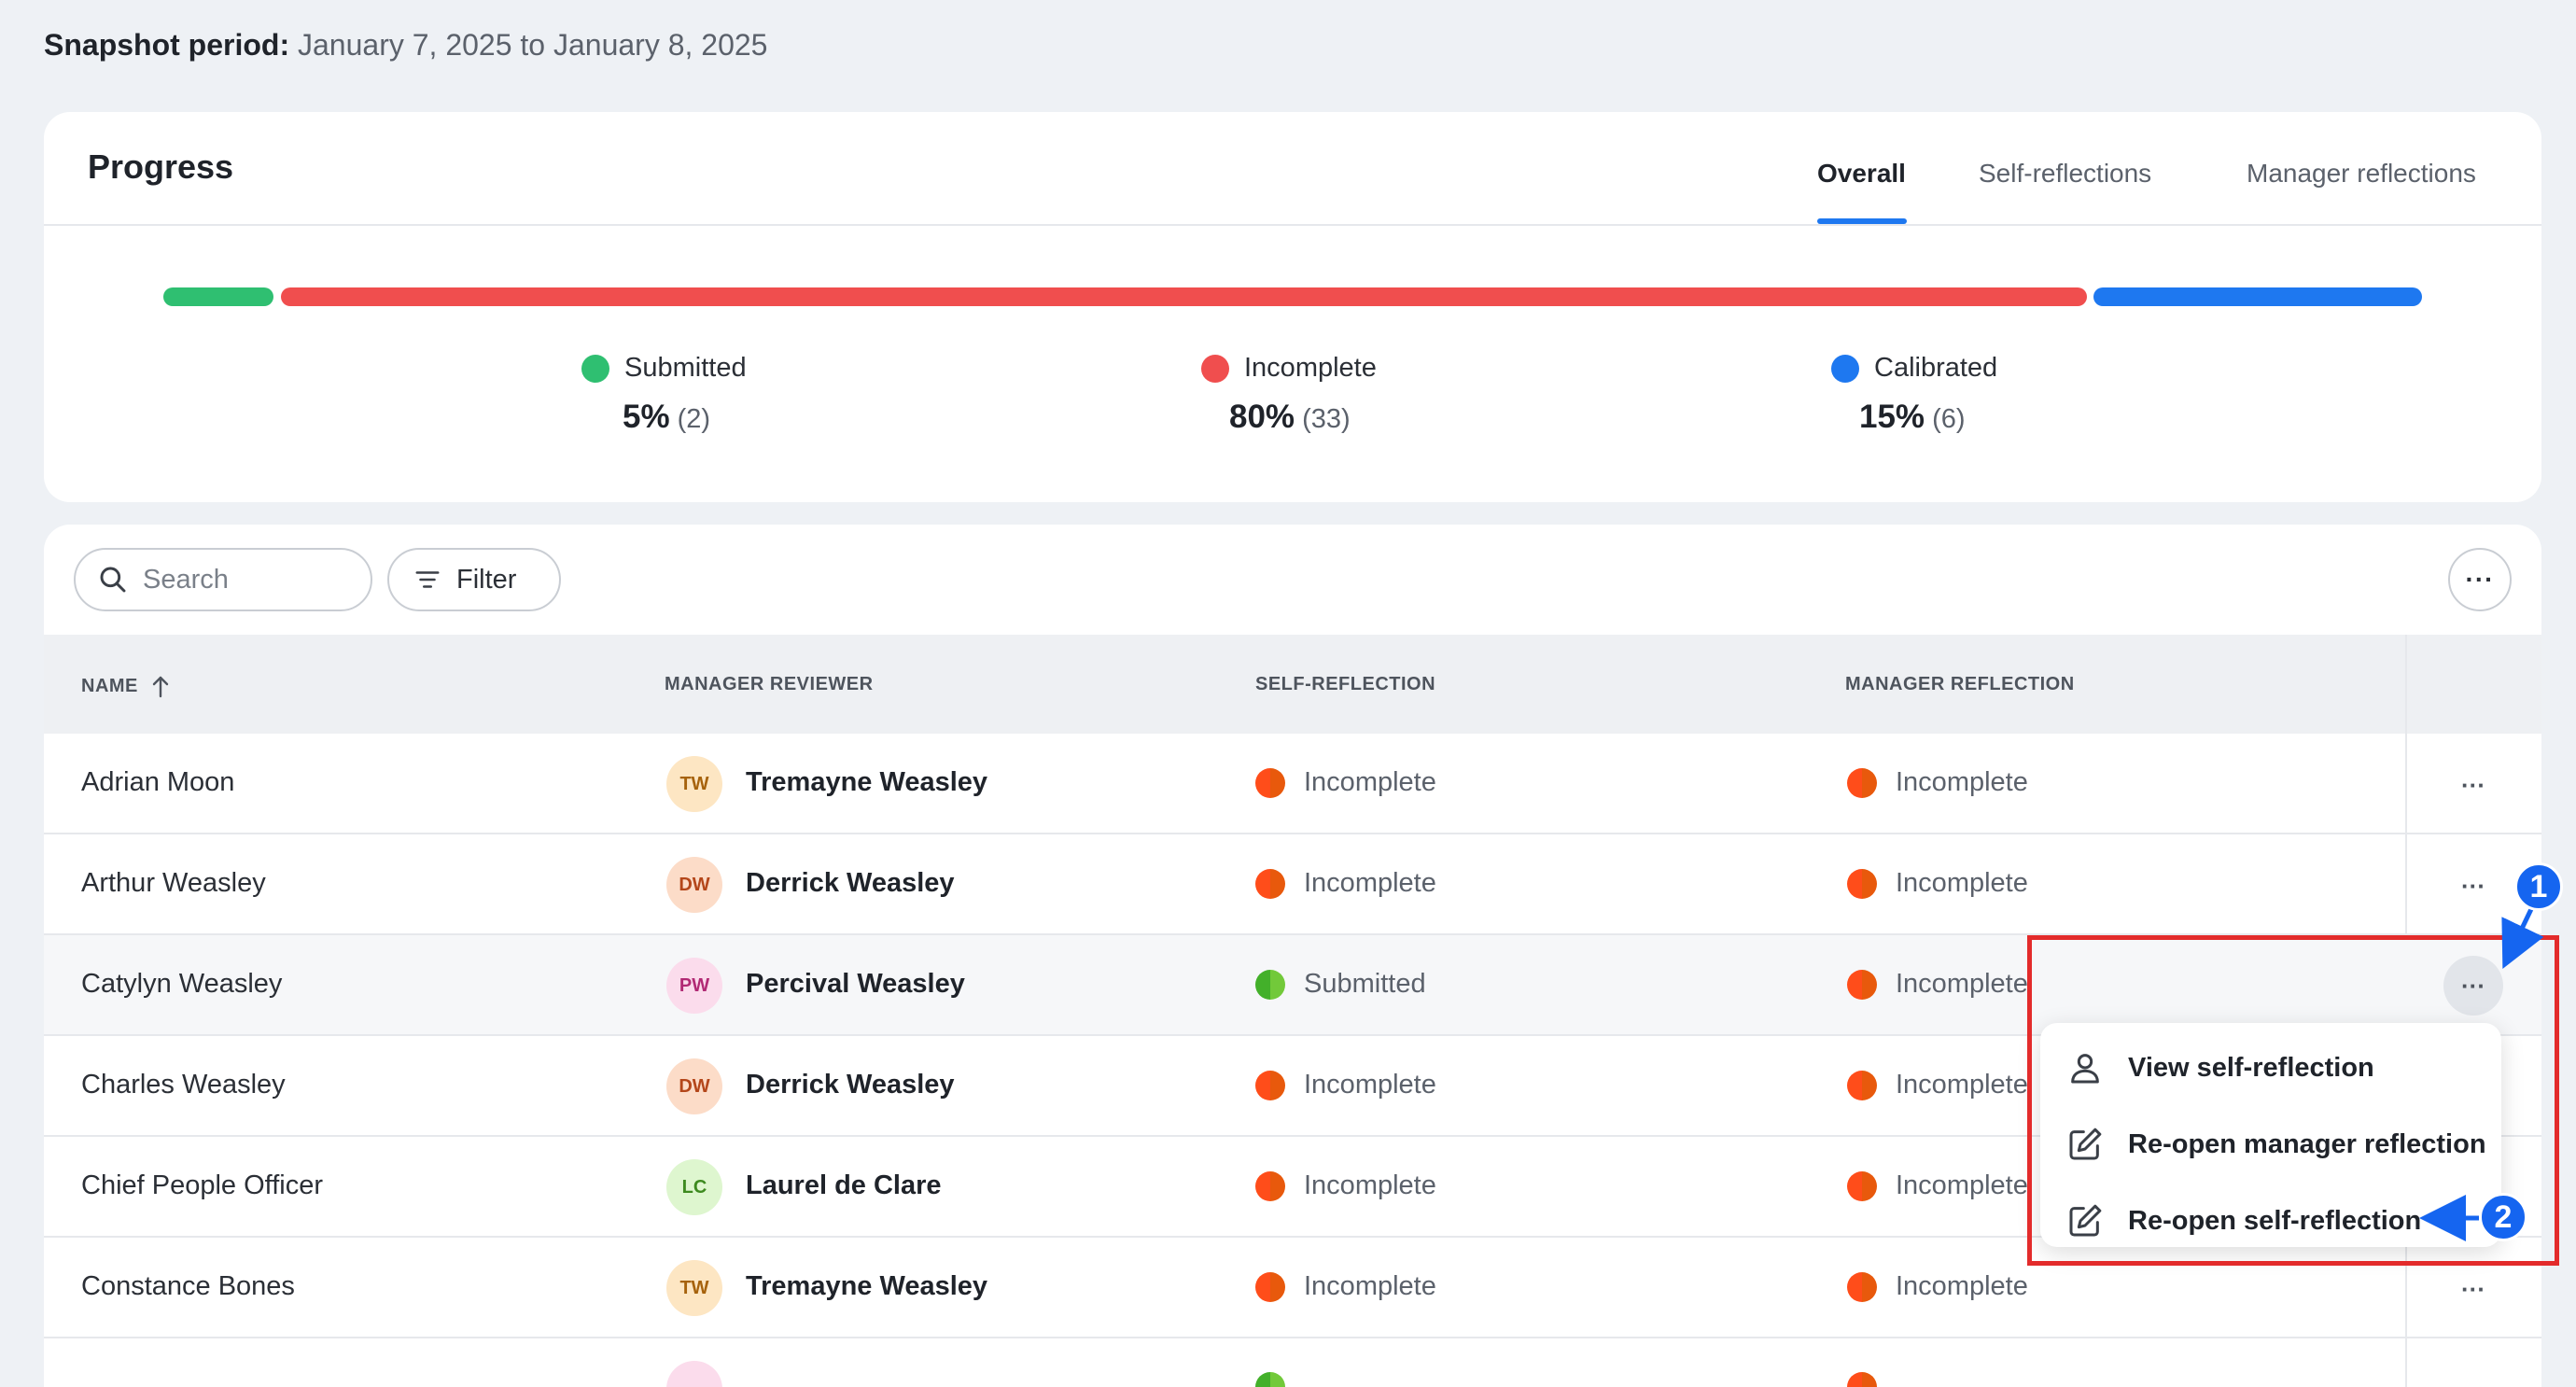 The width and height of the screenshot is (2576, 1387). I want to click on tab-self-reflections: Self-reflections, so click(2065, 174).